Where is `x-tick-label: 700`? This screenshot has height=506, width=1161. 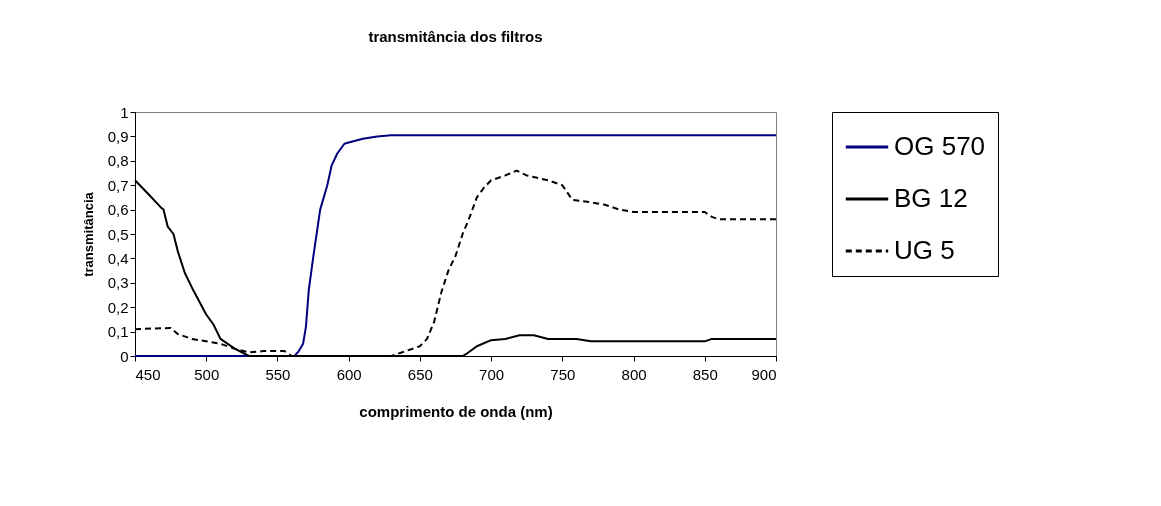 x-tick-label: 700 is located at coordinates (492, 374).